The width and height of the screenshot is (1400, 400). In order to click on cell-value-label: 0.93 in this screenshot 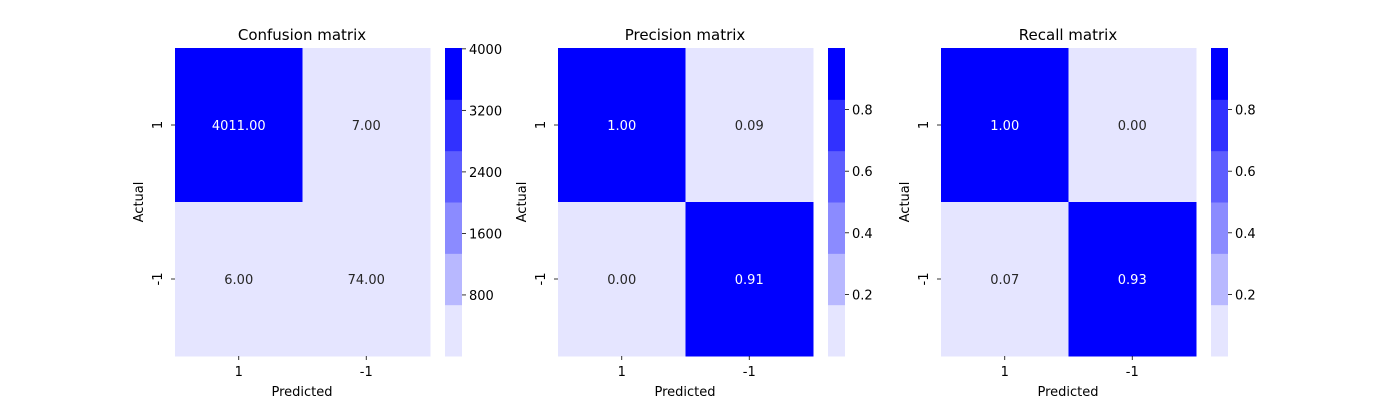, I will do `click(1132, 280)`.